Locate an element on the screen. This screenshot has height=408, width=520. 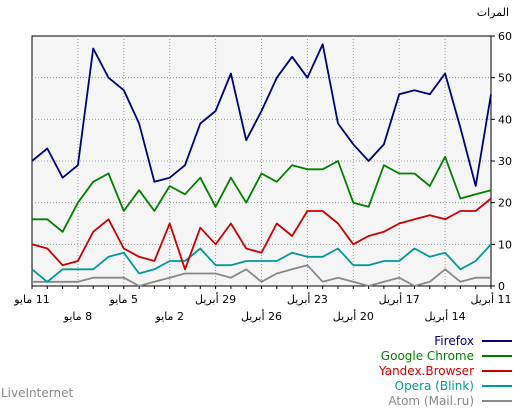
x-tick-label: 5 مايو is located at coordinates (123, 299).